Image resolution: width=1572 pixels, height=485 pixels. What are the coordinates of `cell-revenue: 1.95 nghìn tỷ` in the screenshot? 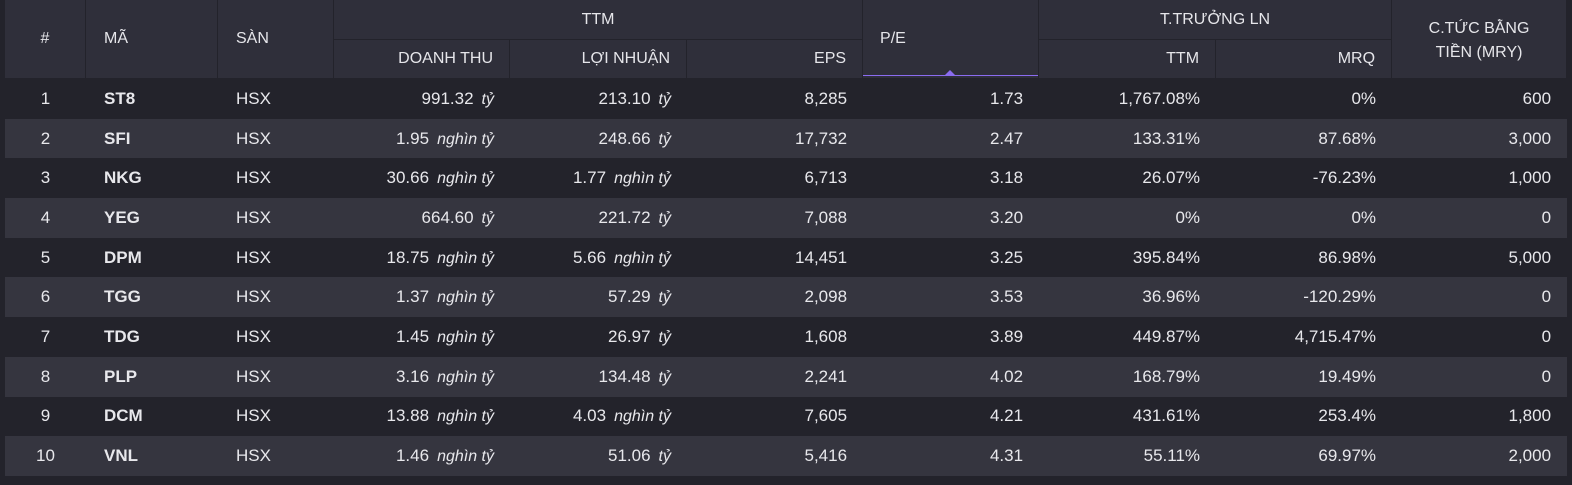 It's located at (422, 138).